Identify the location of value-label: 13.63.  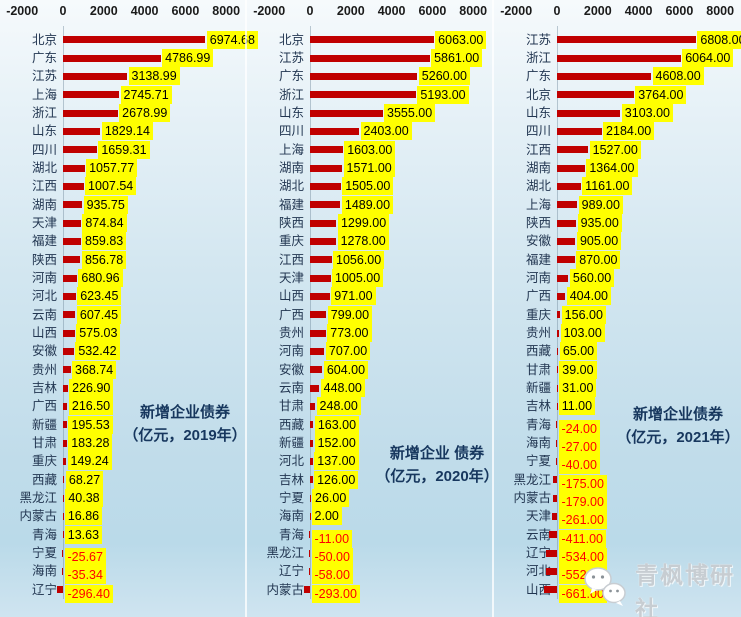
(83, 534).